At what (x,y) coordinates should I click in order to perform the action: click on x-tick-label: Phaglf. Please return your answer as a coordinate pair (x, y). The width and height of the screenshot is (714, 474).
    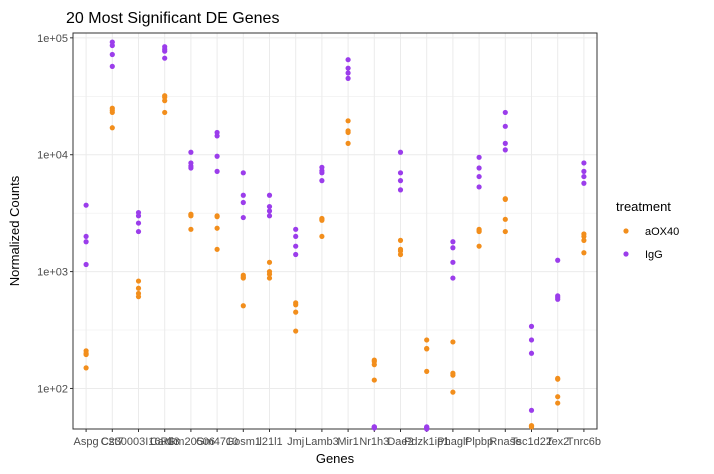
    Looking at the image, I should click on (453, 442).